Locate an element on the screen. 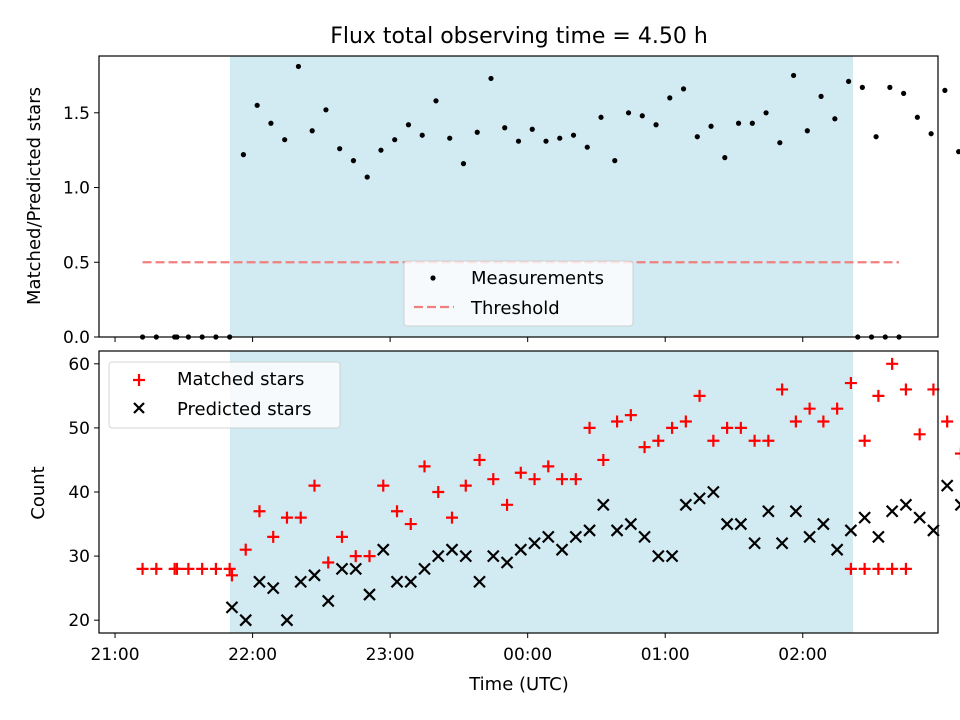 The height and width of the screenshot is (720, 960). threshold-legend-label: Threshold is located at coordinates (515, 308).